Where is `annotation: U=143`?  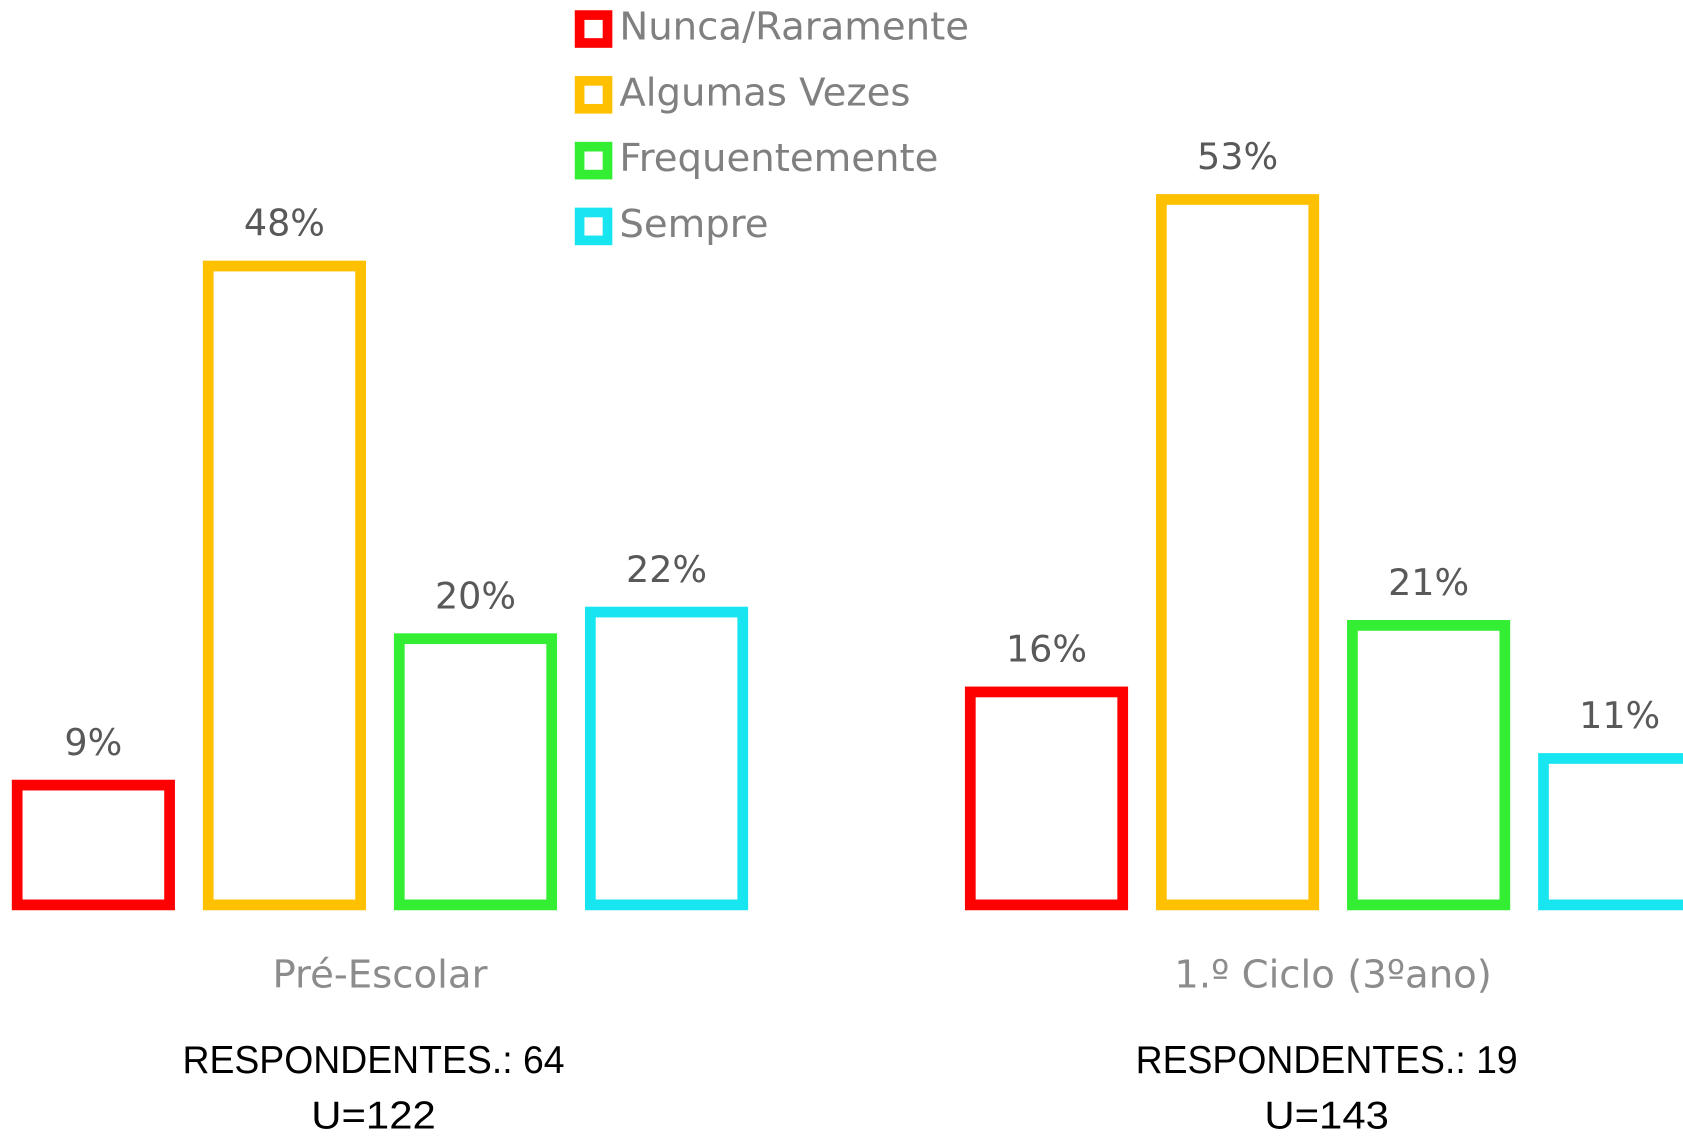 annotation: U=143 is located at coordinates (1326, 1116).